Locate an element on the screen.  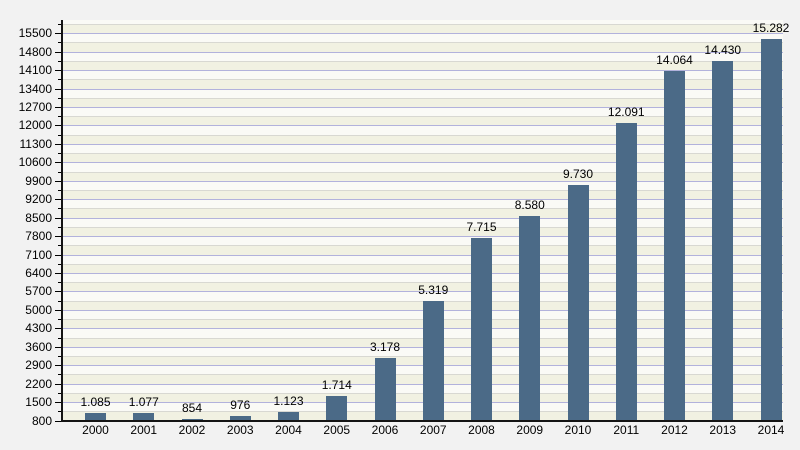
y-tick-label: 8500 is located at coordinates (38, 217).